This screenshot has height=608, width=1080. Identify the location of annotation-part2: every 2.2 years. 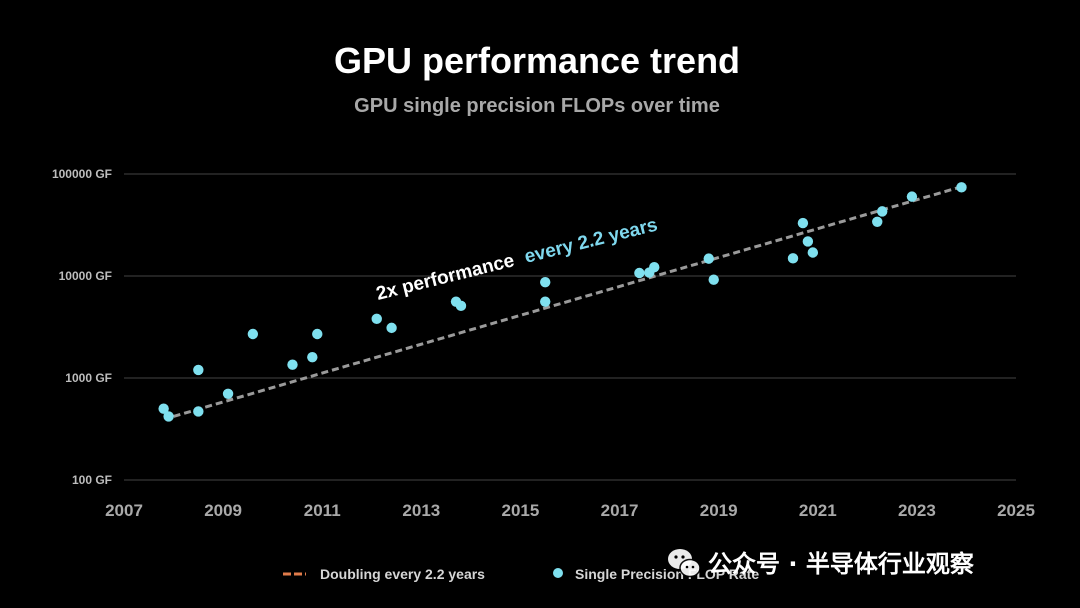
(590, 241).